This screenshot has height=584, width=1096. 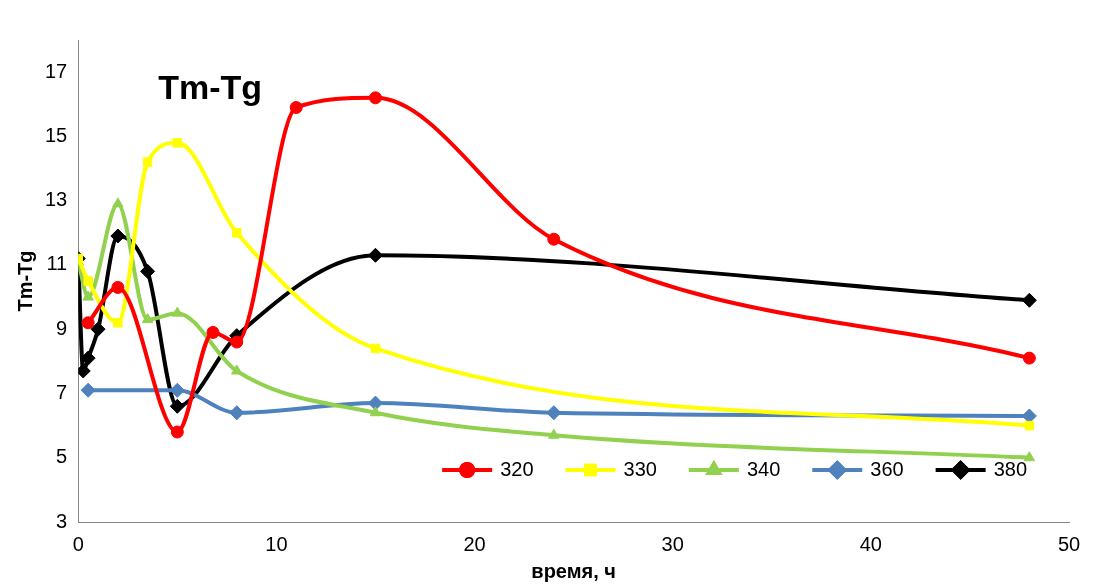 I want to click on legend-label: 360, so click(x=887, y=468).